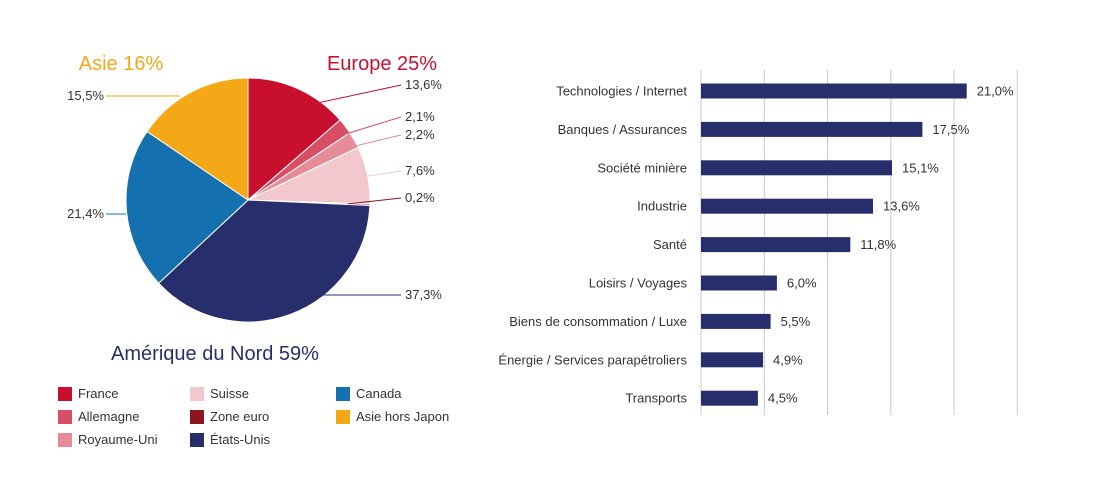 Image resolution: width=1100 pixels, height=483 pixels. I want to click on legend-label: Zone euro, so click(240, 416).